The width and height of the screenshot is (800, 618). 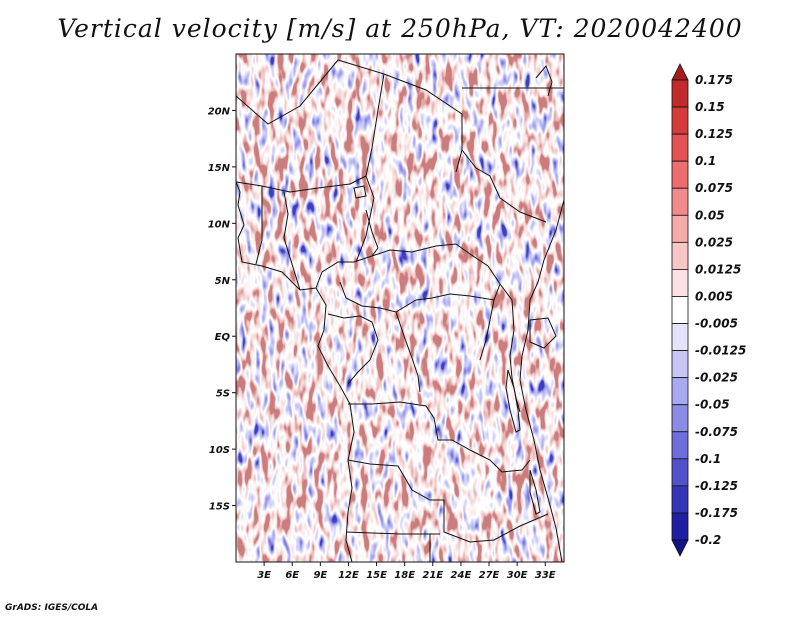 What do you see at coordinates (716, 486) in the screenshot?
I see `colorbar-label: -0.125` at bounding box center [716, 486].